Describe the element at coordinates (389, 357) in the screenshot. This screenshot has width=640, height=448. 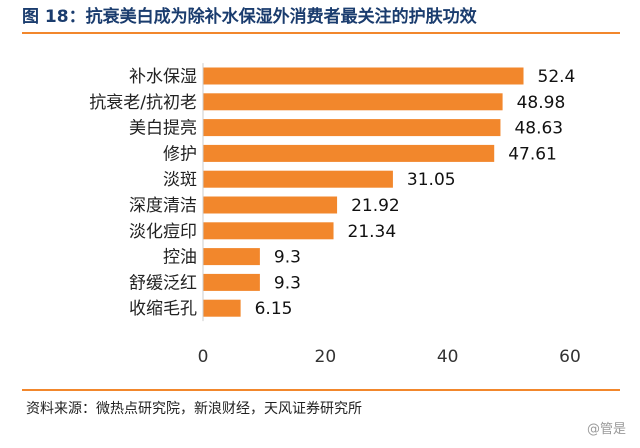
I see `x-tick-labels: 0 20 40 60` at that location.